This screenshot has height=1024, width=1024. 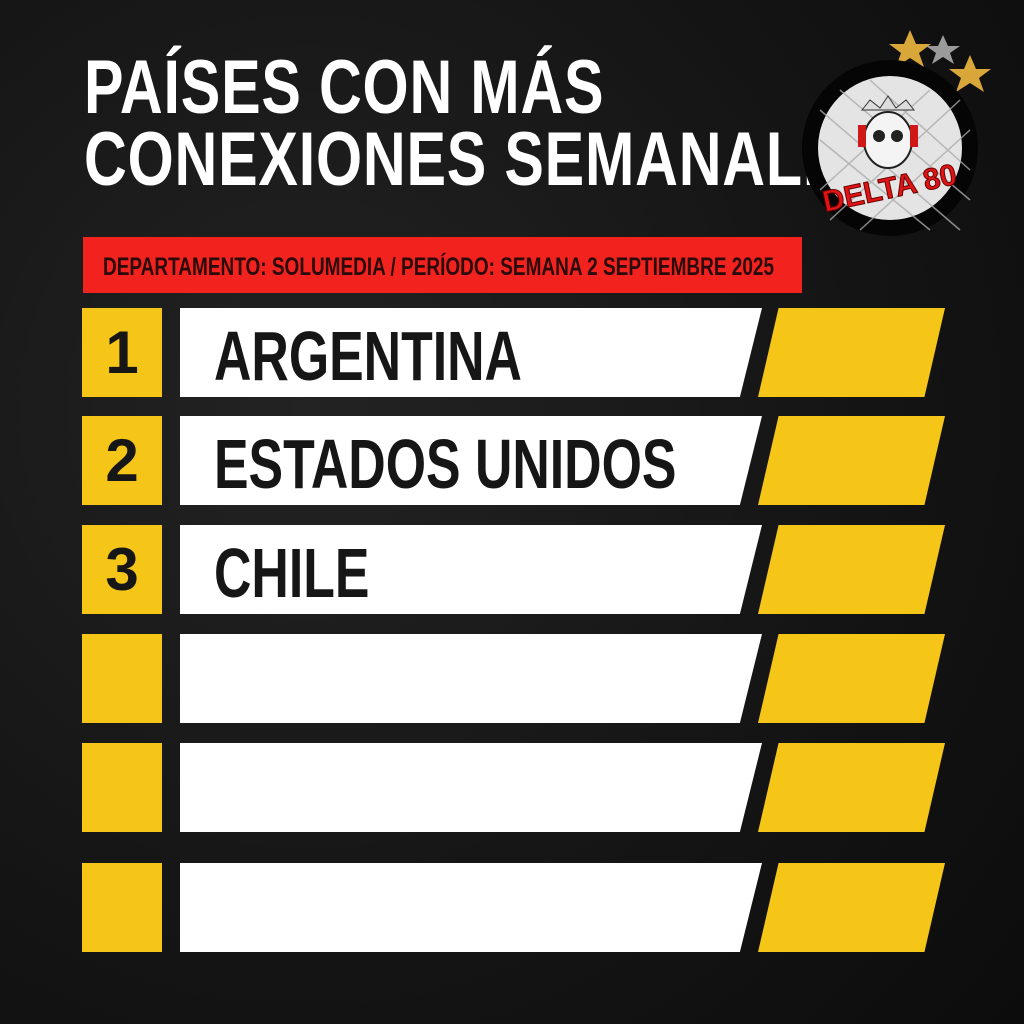 I want to click on country-name: CHILE, so click(x=292, y=573).